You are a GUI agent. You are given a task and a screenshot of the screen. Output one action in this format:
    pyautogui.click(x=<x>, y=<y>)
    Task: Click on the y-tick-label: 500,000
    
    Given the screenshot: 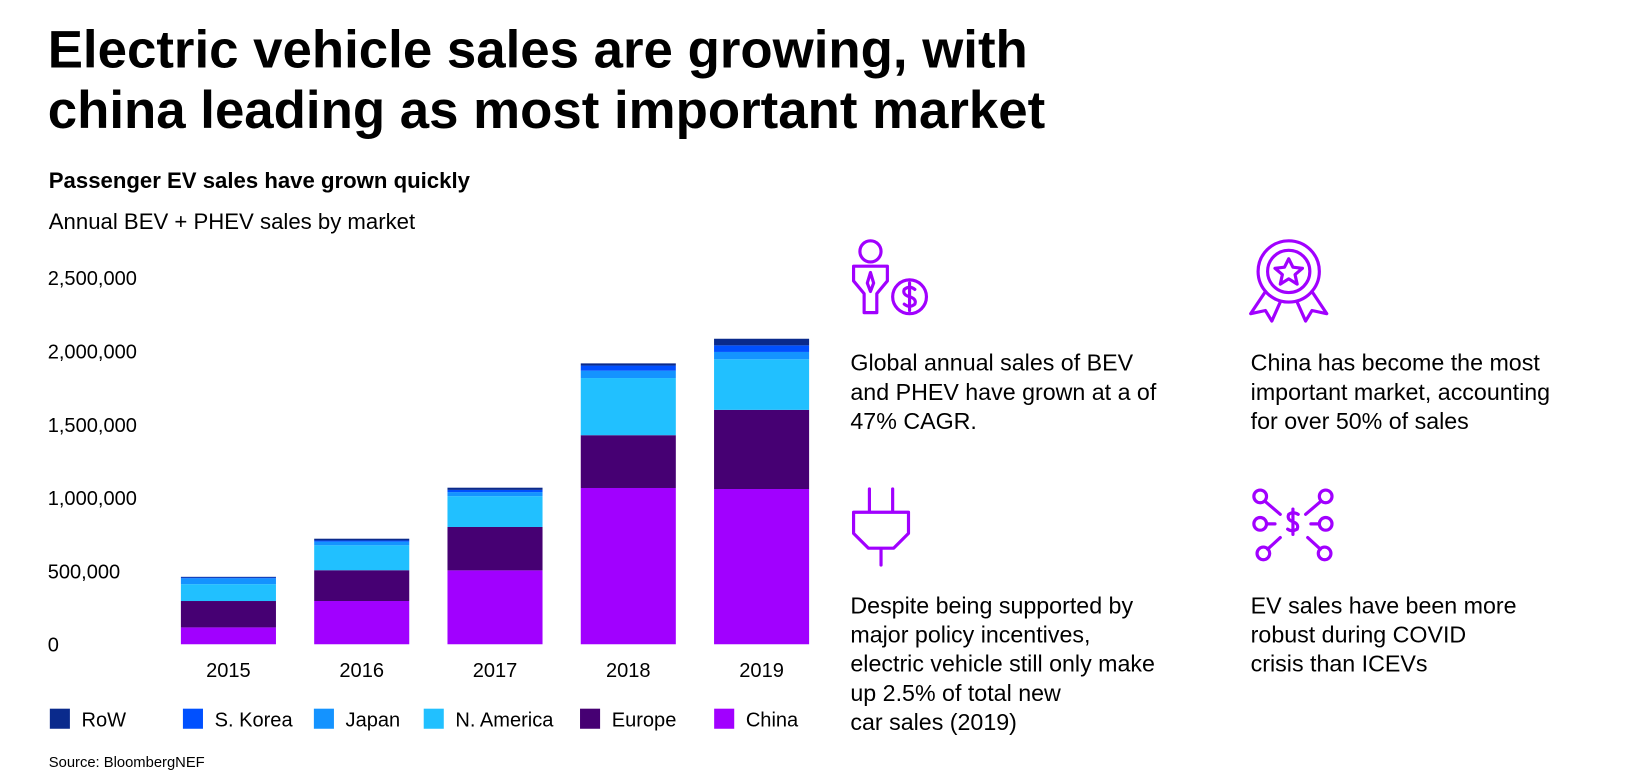 What is the action you would take?
    pyautogui.click(x=84, y=572)
    